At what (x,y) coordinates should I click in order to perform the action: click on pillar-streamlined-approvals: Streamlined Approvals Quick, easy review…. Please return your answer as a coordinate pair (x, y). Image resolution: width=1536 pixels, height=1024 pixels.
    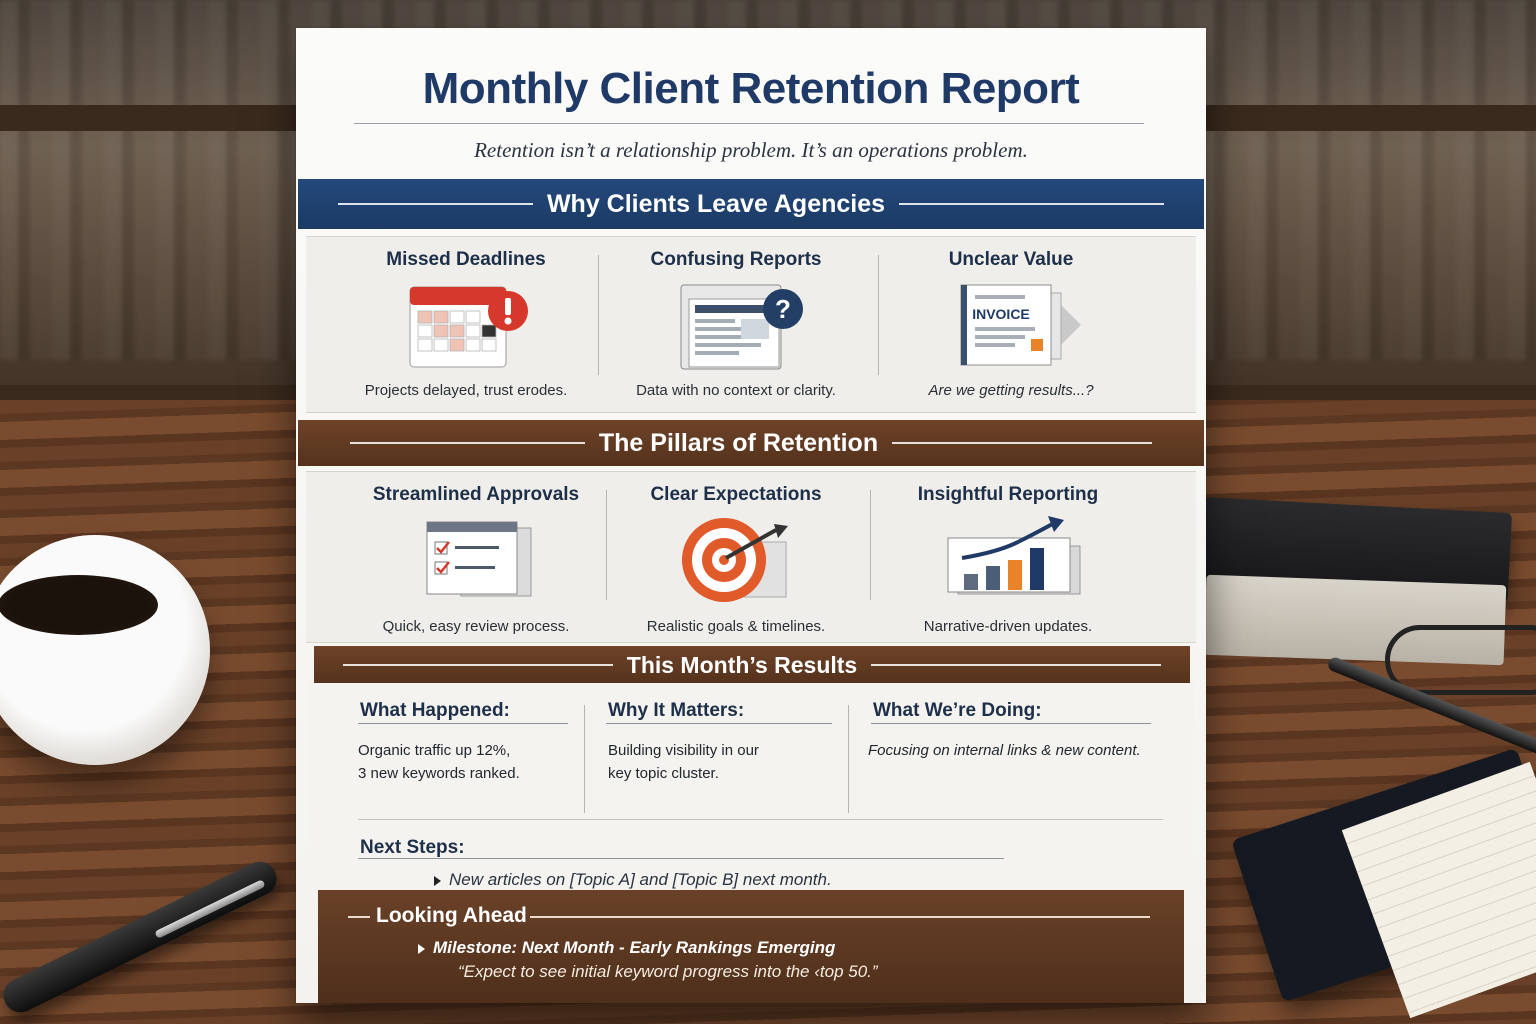
    Looking at the image, I should click on (476, 557).